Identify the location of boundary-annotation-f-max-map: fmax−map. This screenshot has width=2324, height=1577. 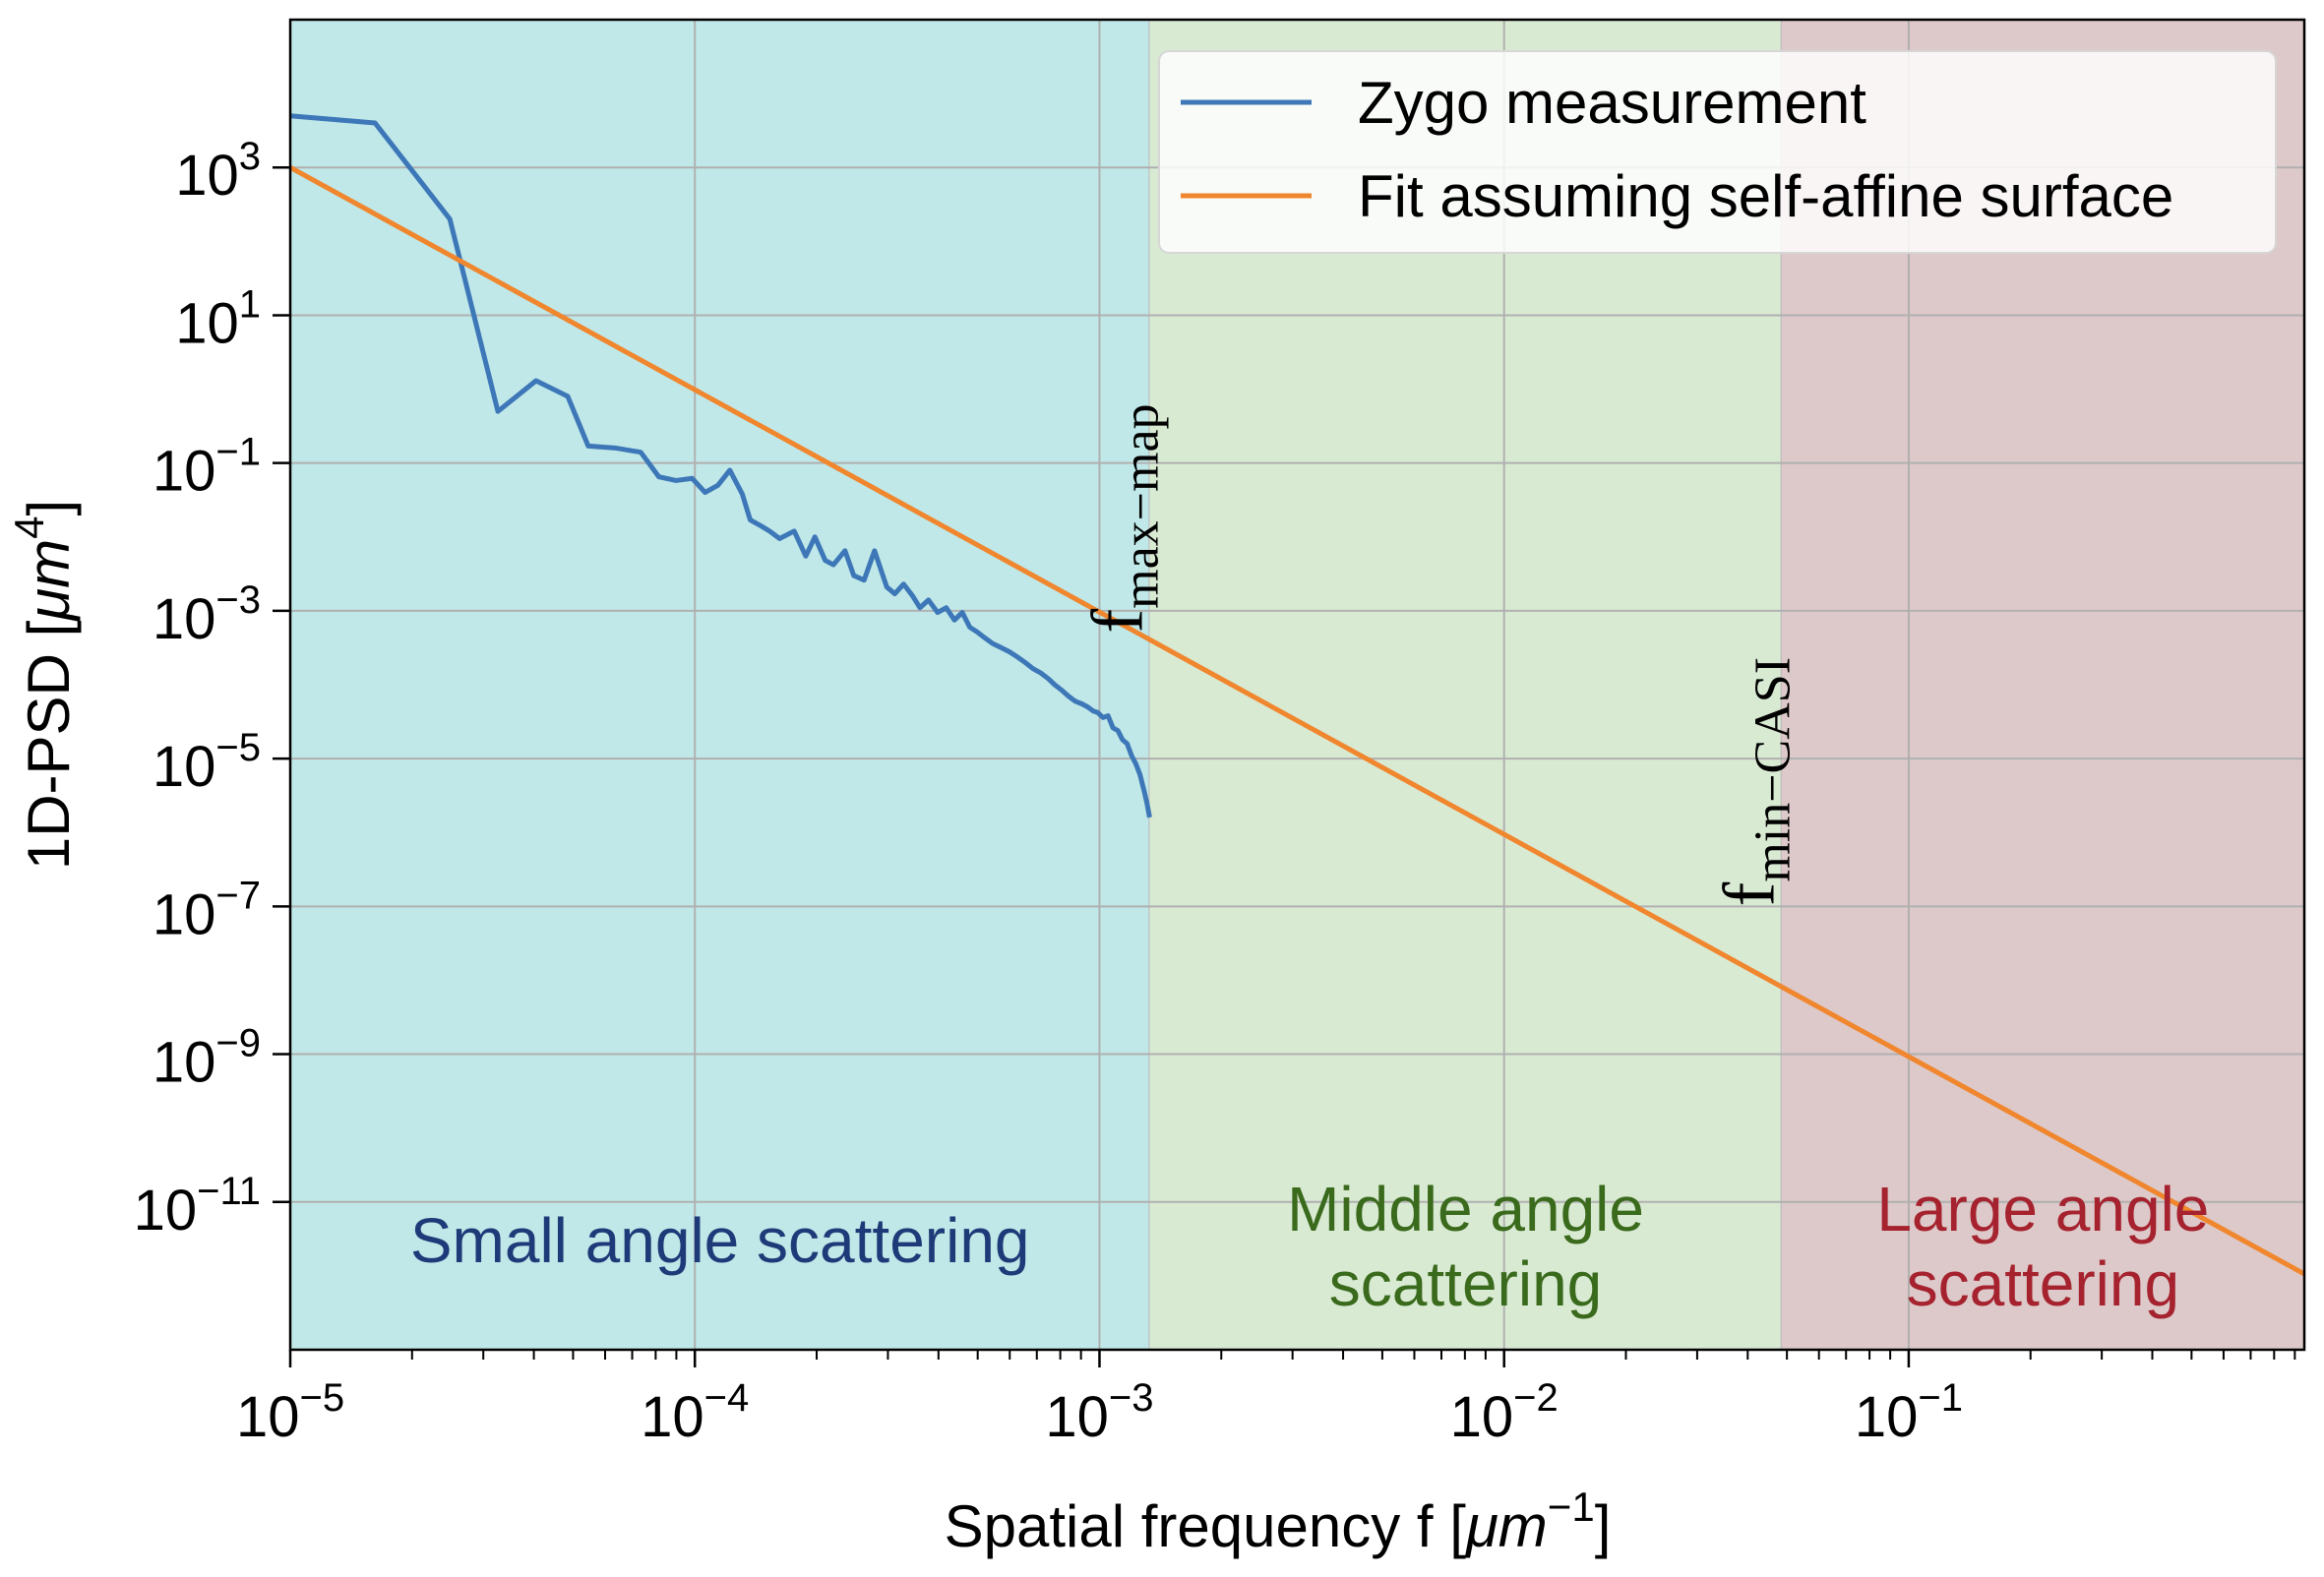
(1123, 518).